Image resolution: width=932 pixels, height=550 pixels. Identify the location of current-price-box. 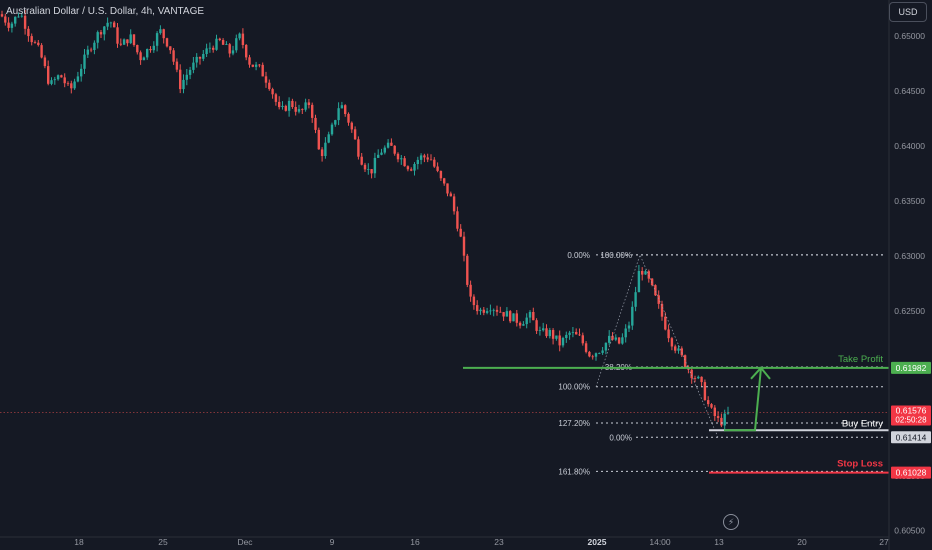
(911, 415).